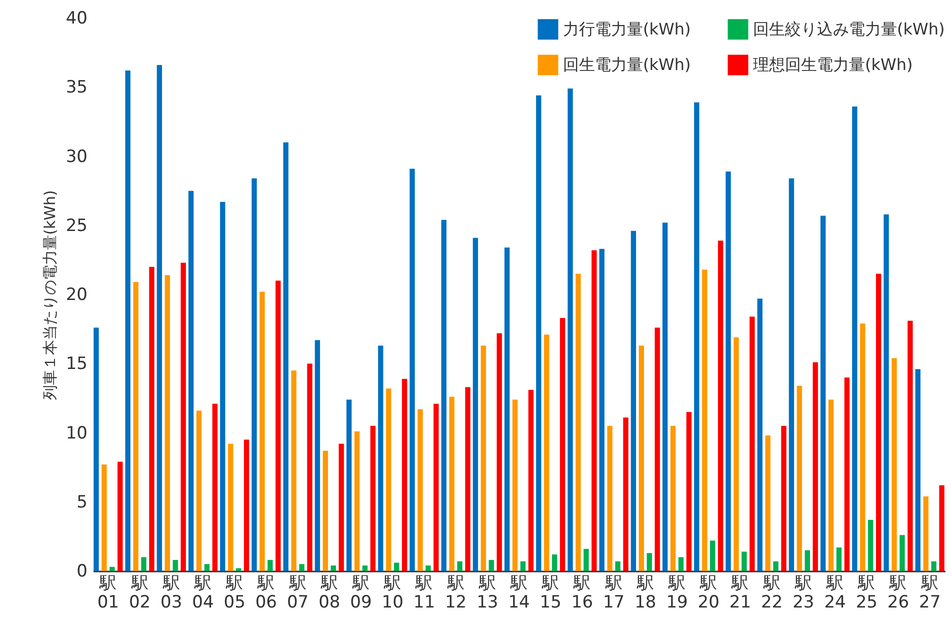 This screenshot has width=951, height=621. What do you see at coordinates (297, 593) in the screenshot?
I see `x-tick-label: 駅 07` at bounding box center [297, 593].